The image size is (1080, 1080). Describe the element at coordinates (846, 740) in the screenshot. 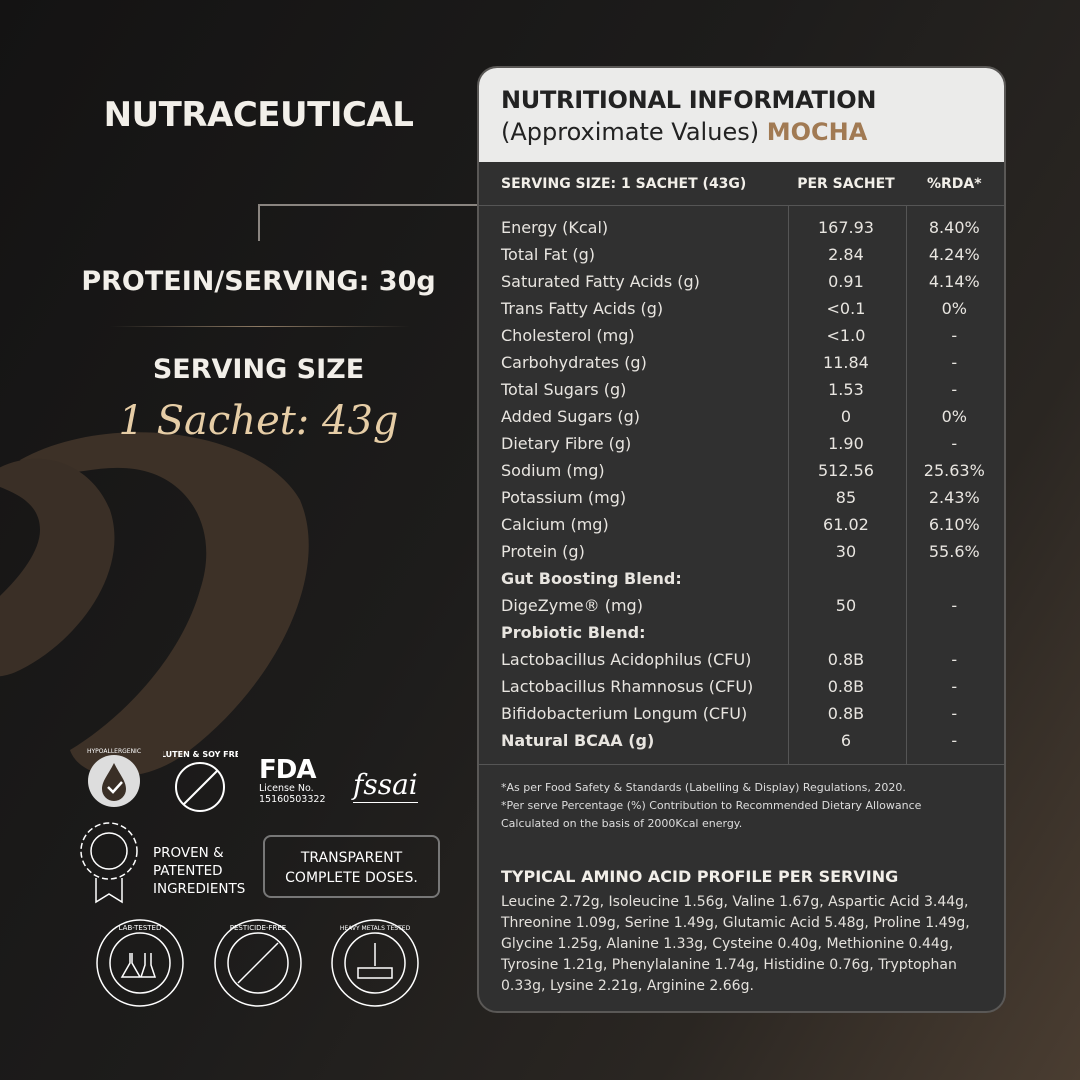

I see `per-sachet-value: 6` at that location.